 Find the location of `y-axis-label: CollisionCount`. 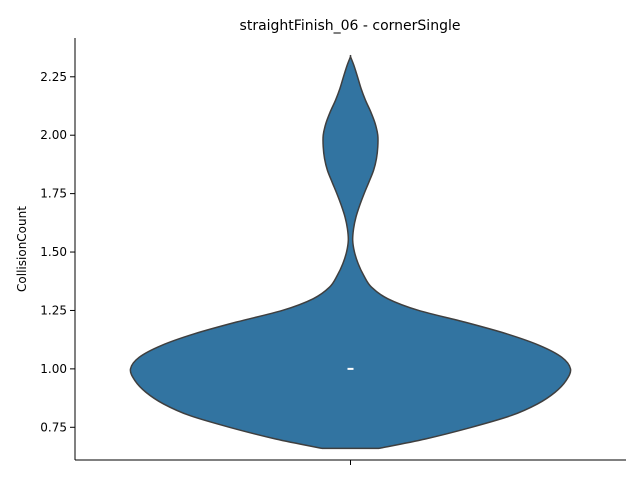

y-axis-label: CollisionCount is located at coordinates (22, 249).